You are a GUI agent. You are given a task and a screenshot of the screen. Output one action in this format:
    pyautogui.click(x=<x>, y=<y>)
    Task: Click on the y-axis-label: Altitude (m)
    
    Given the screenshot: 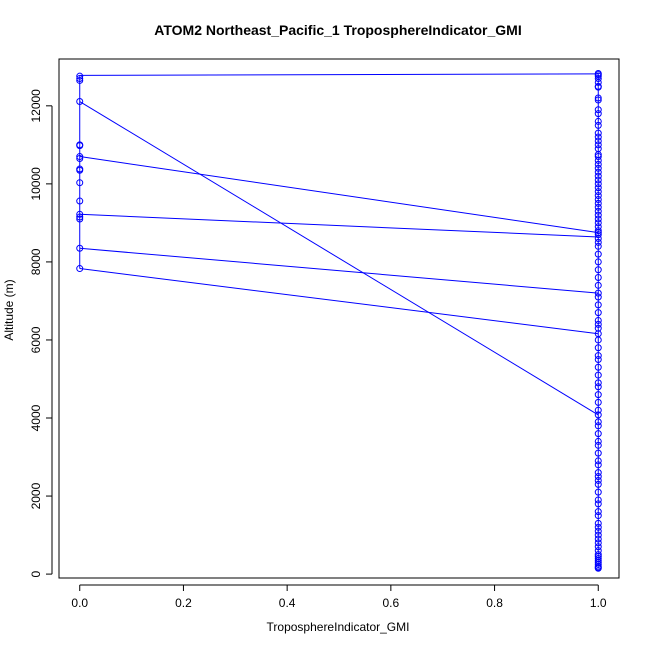 What is the action you would take?
    pyautogui.click(x=9, y=309)
    